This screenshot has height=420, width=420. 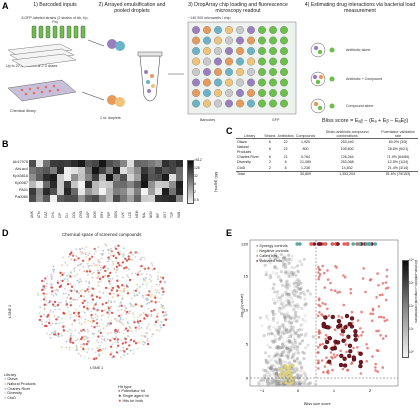 What do you see at coordinates (163, 396) in the screenshot?
I see `hit-type-single-agent: ★ Single agent hit` at bounding box center [163, 396].